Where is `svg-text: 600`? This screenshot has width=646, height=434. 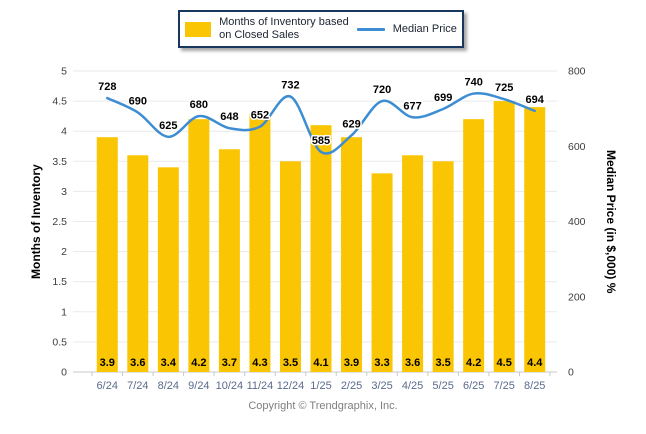 svg-text: 600 is located at coordinates (577, 147).